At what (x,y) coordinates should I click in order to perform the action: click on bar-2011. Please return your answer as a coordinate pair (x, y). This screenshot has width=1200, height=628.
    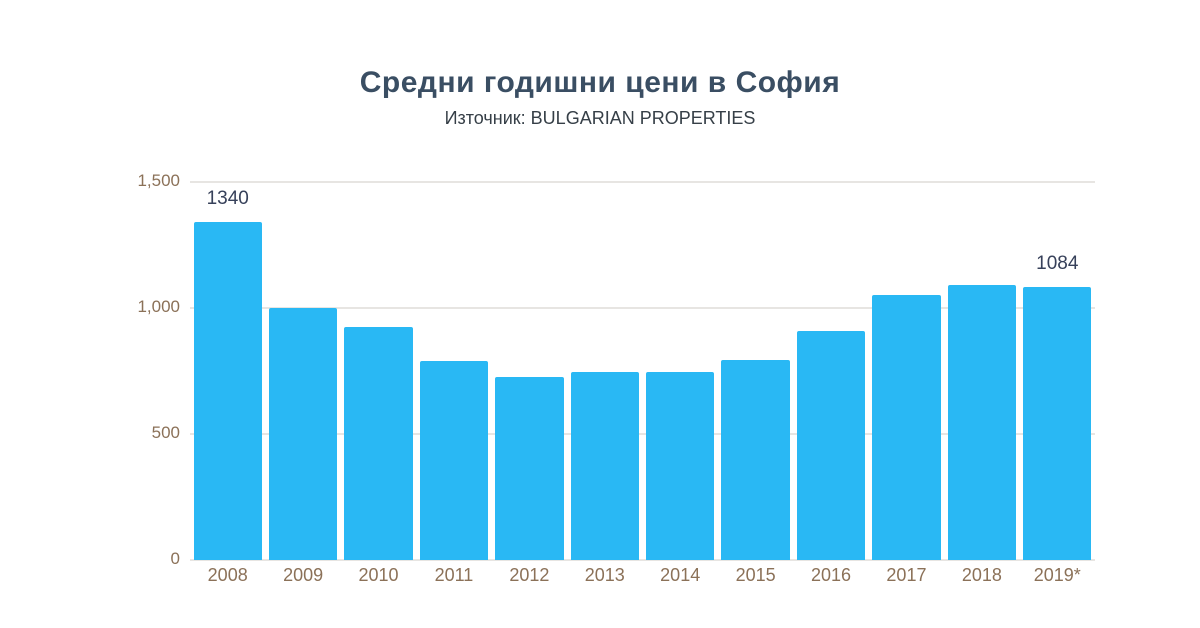
    Looking at the image, I should click on (454, 460).